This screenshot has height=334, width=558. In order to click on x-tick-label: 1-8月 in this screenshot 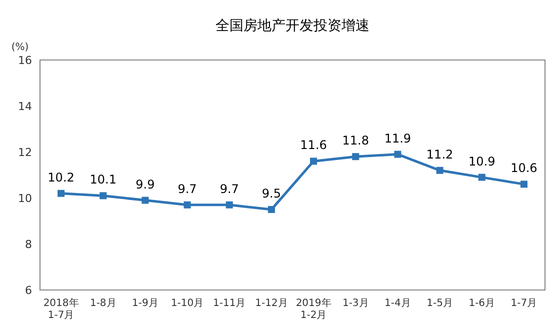, I will do `click(103, 303)`.